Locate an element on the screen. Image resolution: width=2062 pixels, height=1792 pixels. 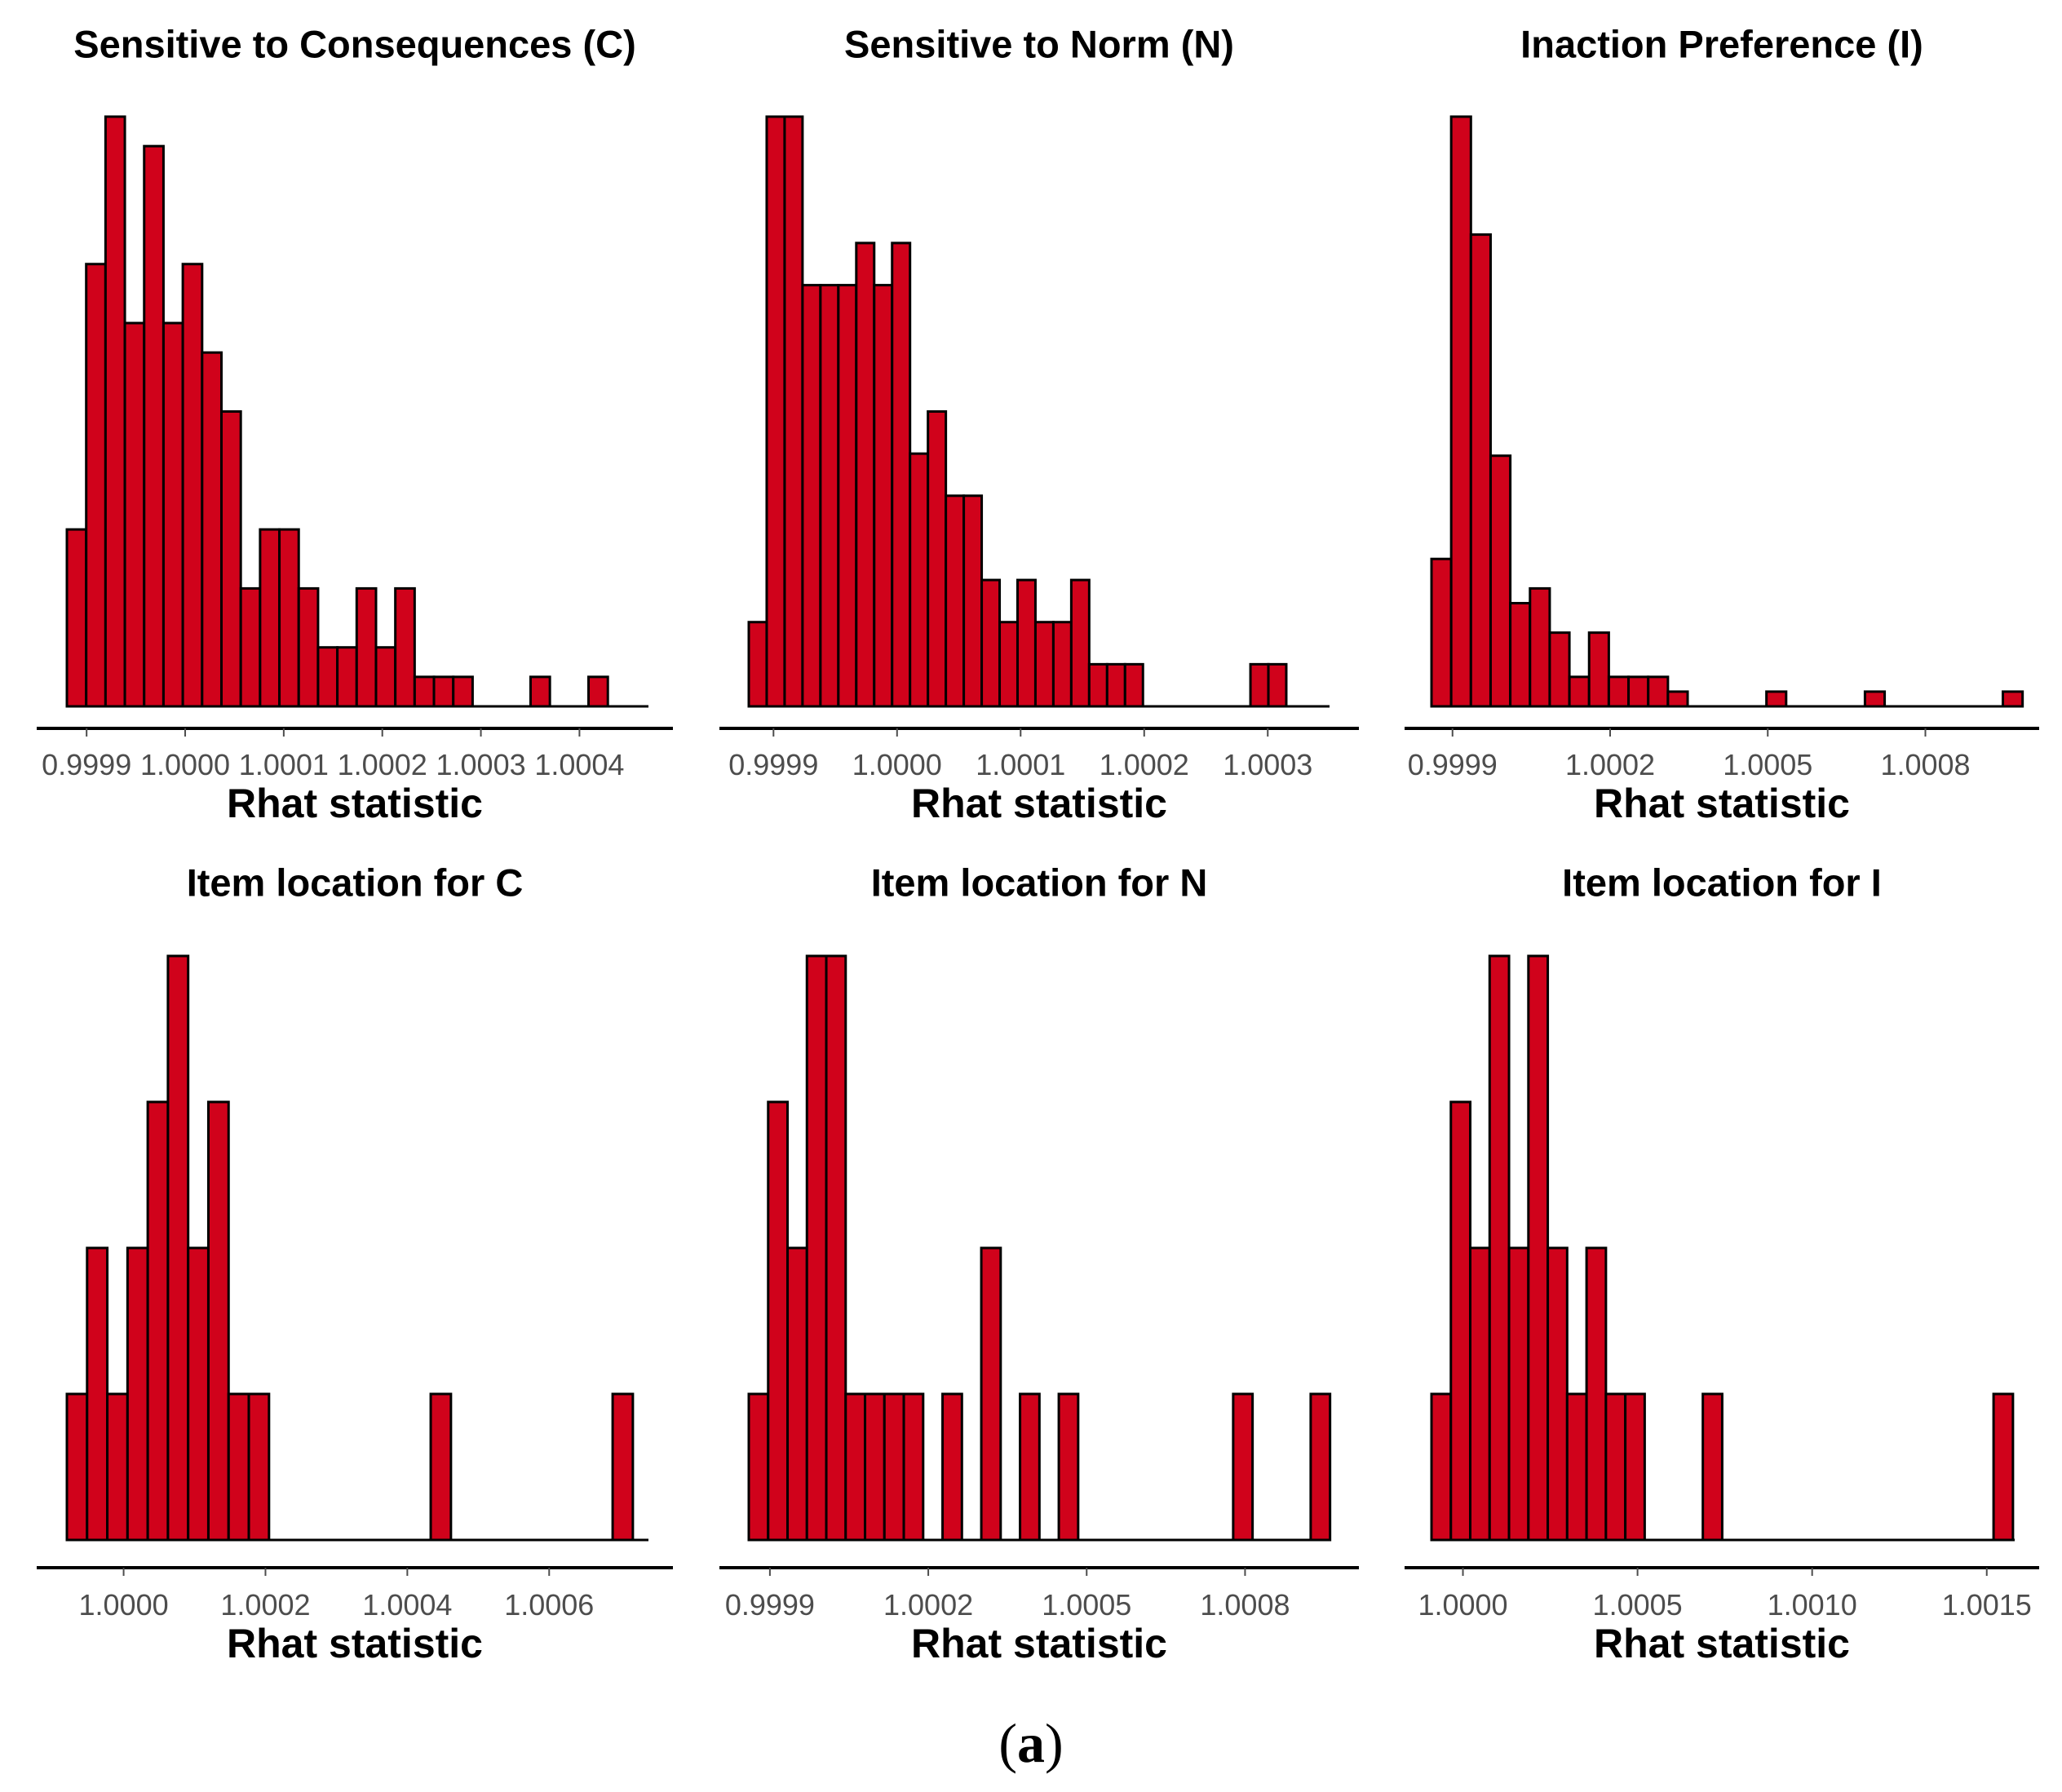
chart-title: Item location for I is located at coordinates (1722, 882).